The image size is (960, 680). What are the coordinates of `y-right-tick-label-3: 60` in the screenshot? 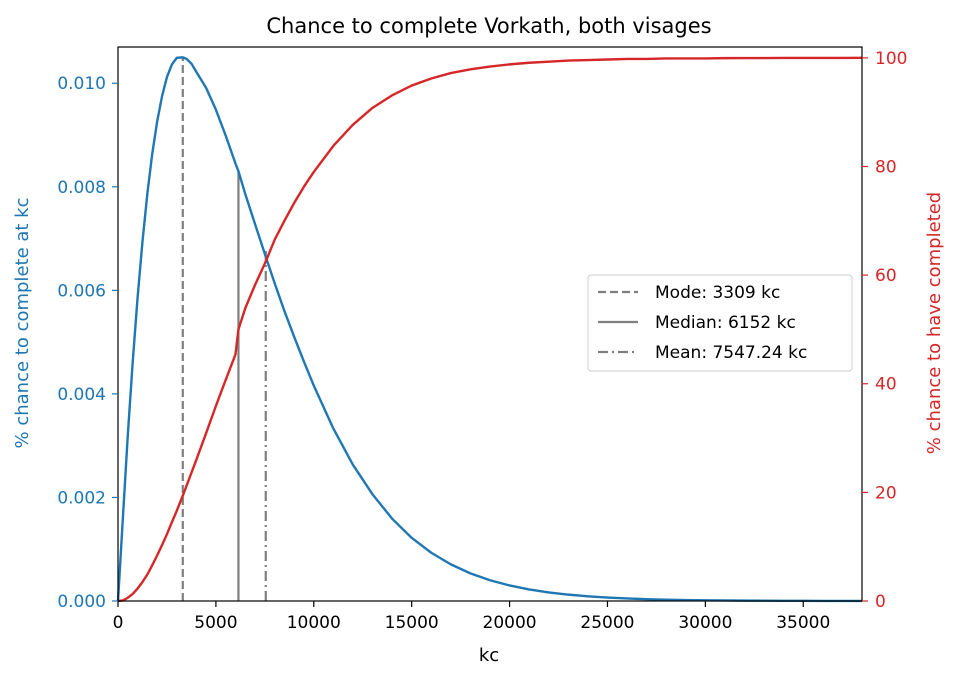 It's located at (886, 276).